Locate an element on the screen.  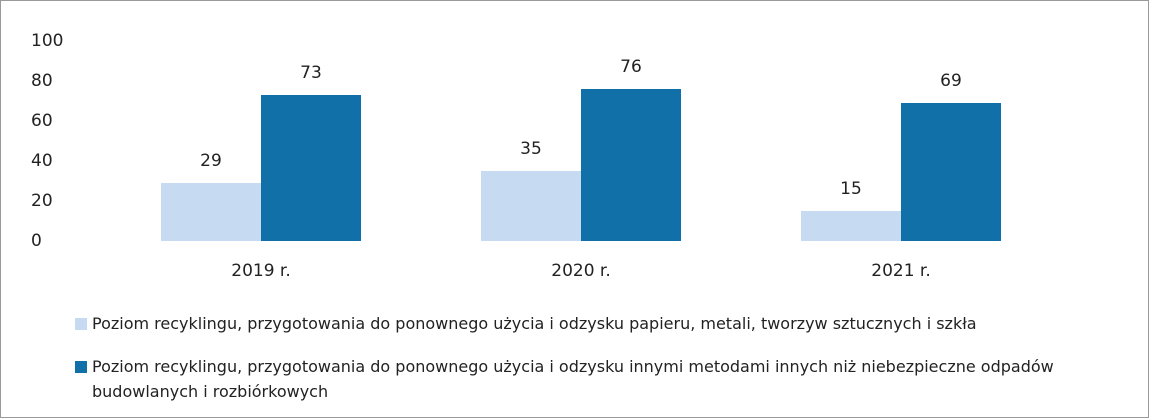
y-tick-label: 20 is located at coordinates (42, 201).